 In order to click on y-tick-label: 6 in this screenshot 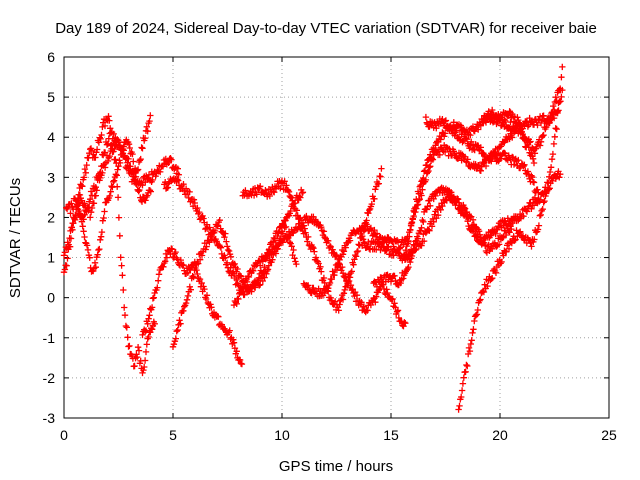, I will do `click(51, 57)`.